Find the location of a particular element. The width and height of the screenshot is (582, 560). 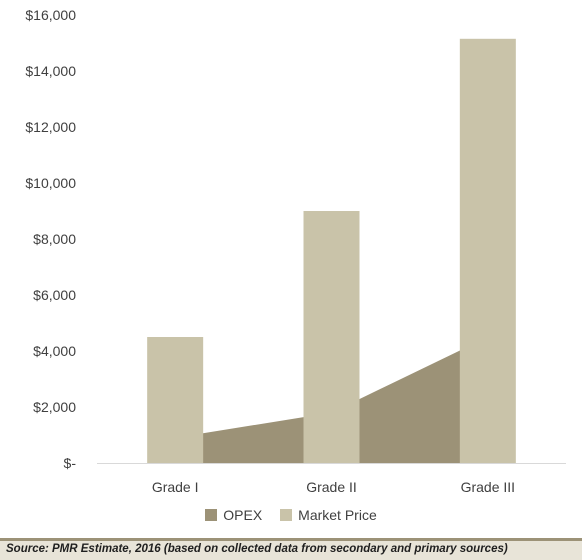

x-tick-label: Grade III is located at coordinates (488, 487).